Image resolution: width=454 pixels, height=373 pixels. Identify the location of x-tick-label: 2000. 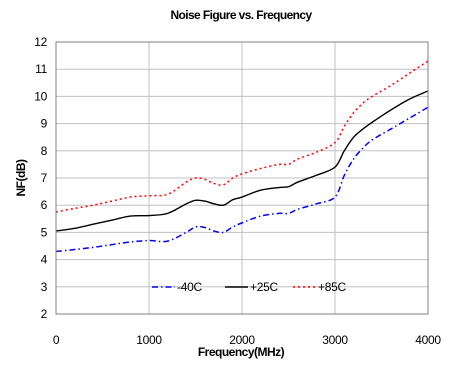
(242, 340).